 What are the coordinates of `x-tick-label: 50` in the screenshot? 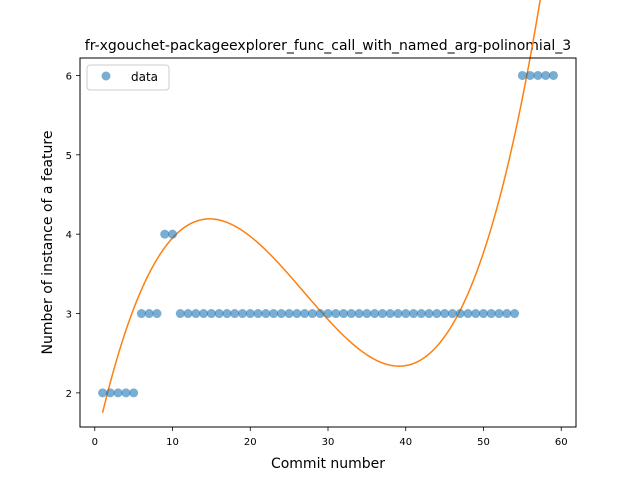 It's located at (483, 442).